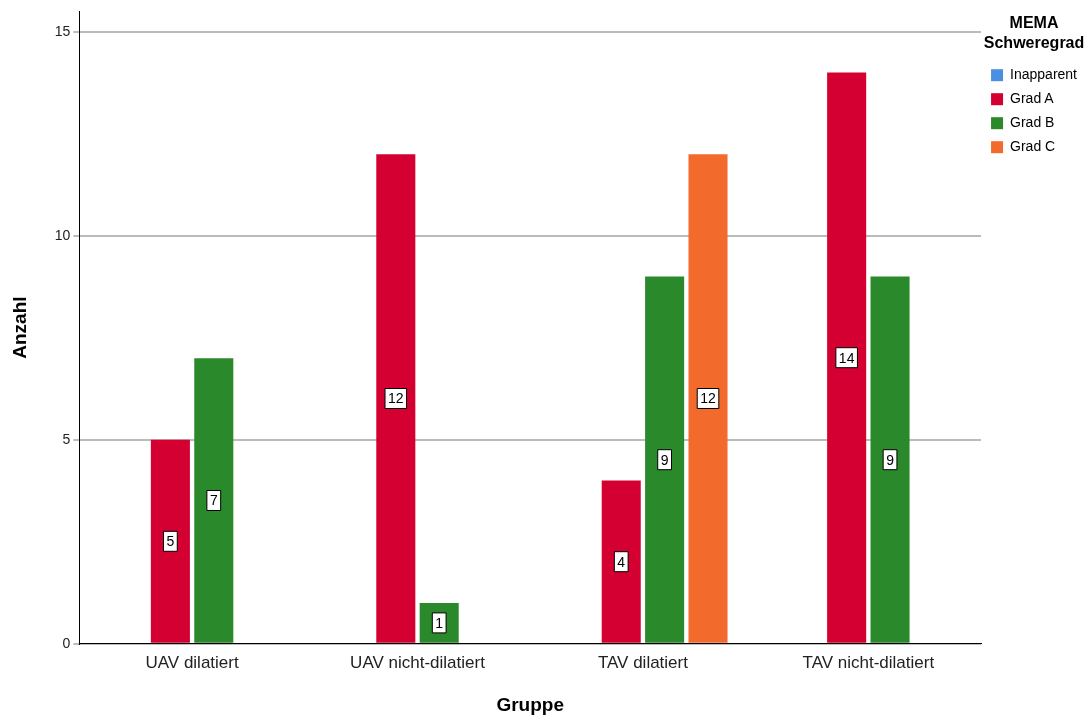 This screenshot has width=1092, height=726. Describe the element at coordinates (868, 662) in the screenshot. I see `x-tick-label: TAV nicht-dilatiert` at that location.